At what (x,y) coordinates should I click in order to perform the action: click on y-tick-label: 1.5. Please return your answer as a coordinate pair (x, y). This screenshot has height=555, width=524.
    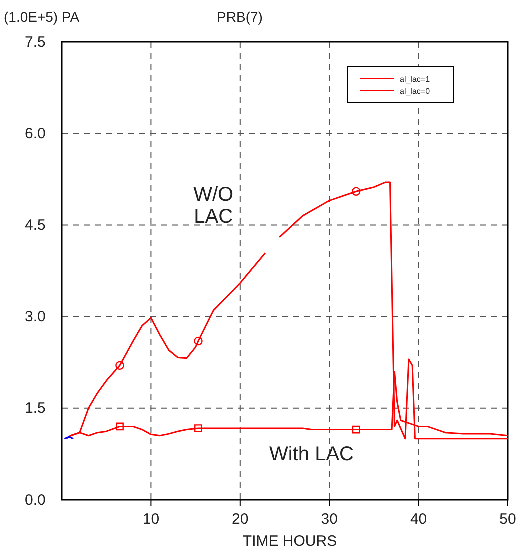
    Looking at the image, I should click on (35, 409).